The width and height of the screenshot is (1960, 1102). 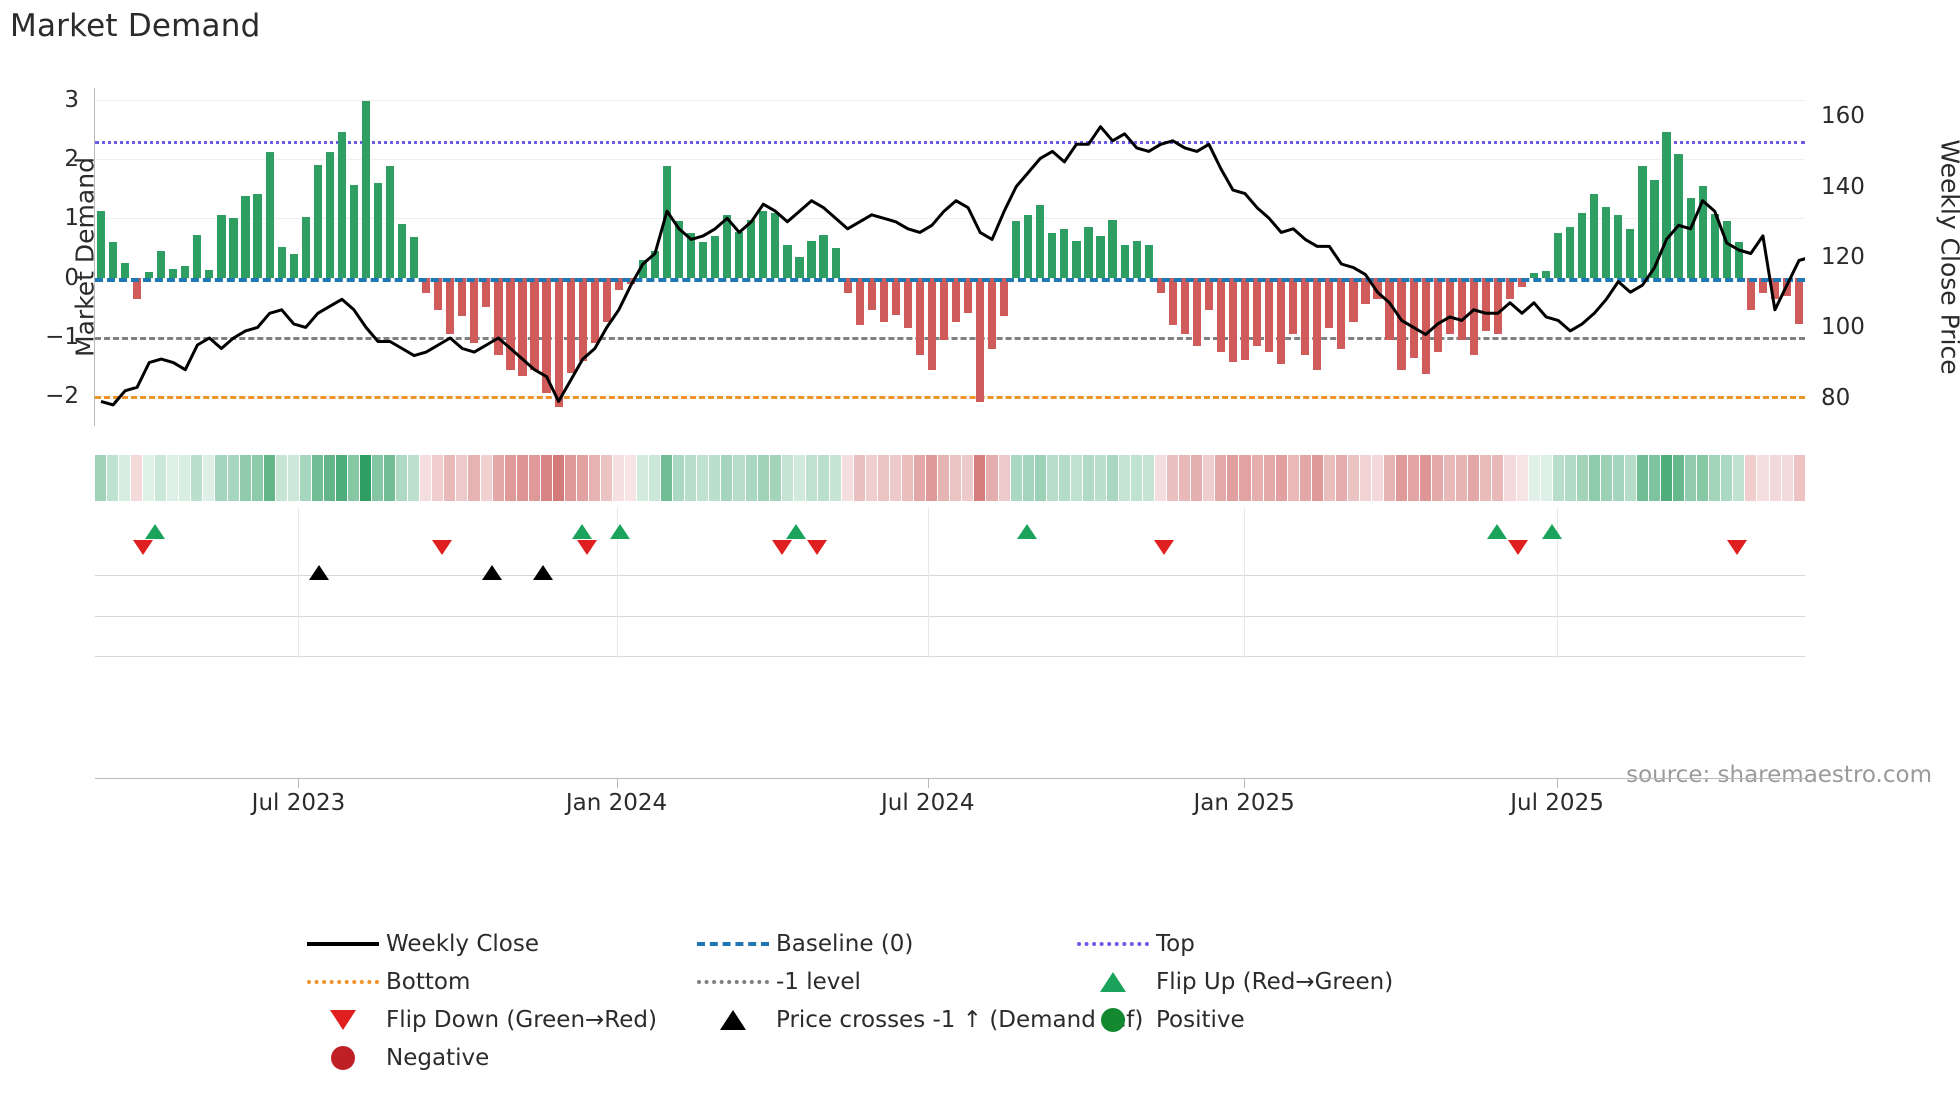 I want to click on legend-label: Positive, so click(x=1200, y=1020).